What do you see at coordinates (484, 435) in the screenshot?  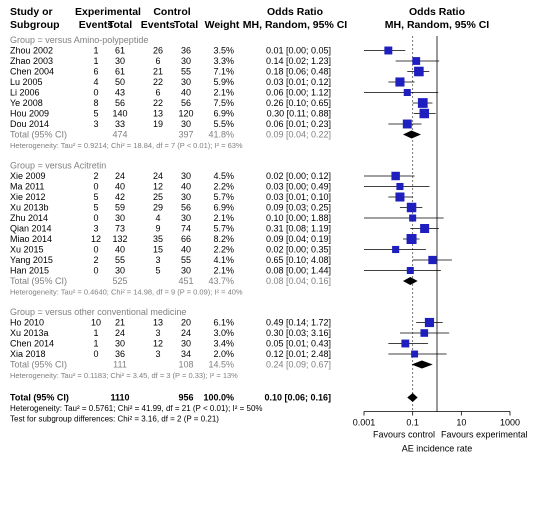 I see `favours-experimental-label: Favours experimental` at bounding box center [484, 435].